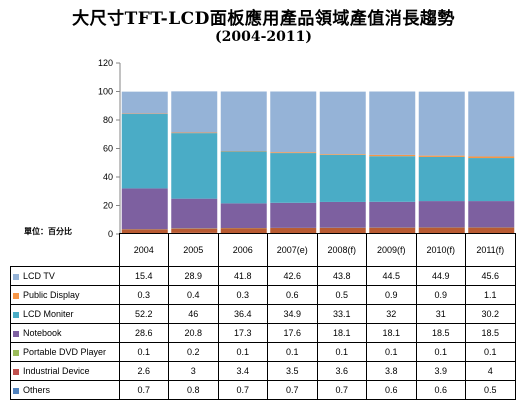  Describe the element at coordinates (490, 295) in the screenshot. I see `data-label: 1.1` at that location.